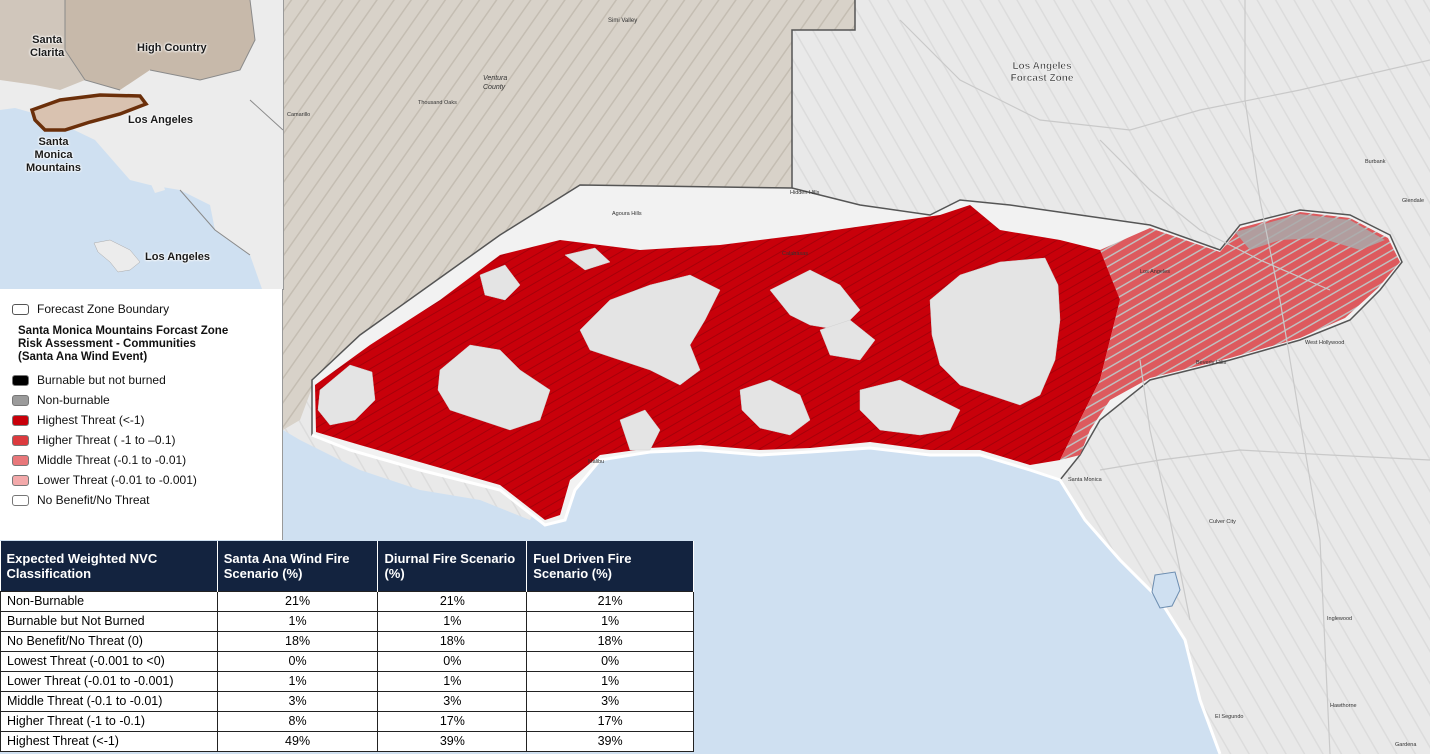 The image size is (1430, 754). Describe the element at coordinates (103, 309) in the screenshot. I see `legend-boundary-label: Forecast Zone Boundary` at that location.